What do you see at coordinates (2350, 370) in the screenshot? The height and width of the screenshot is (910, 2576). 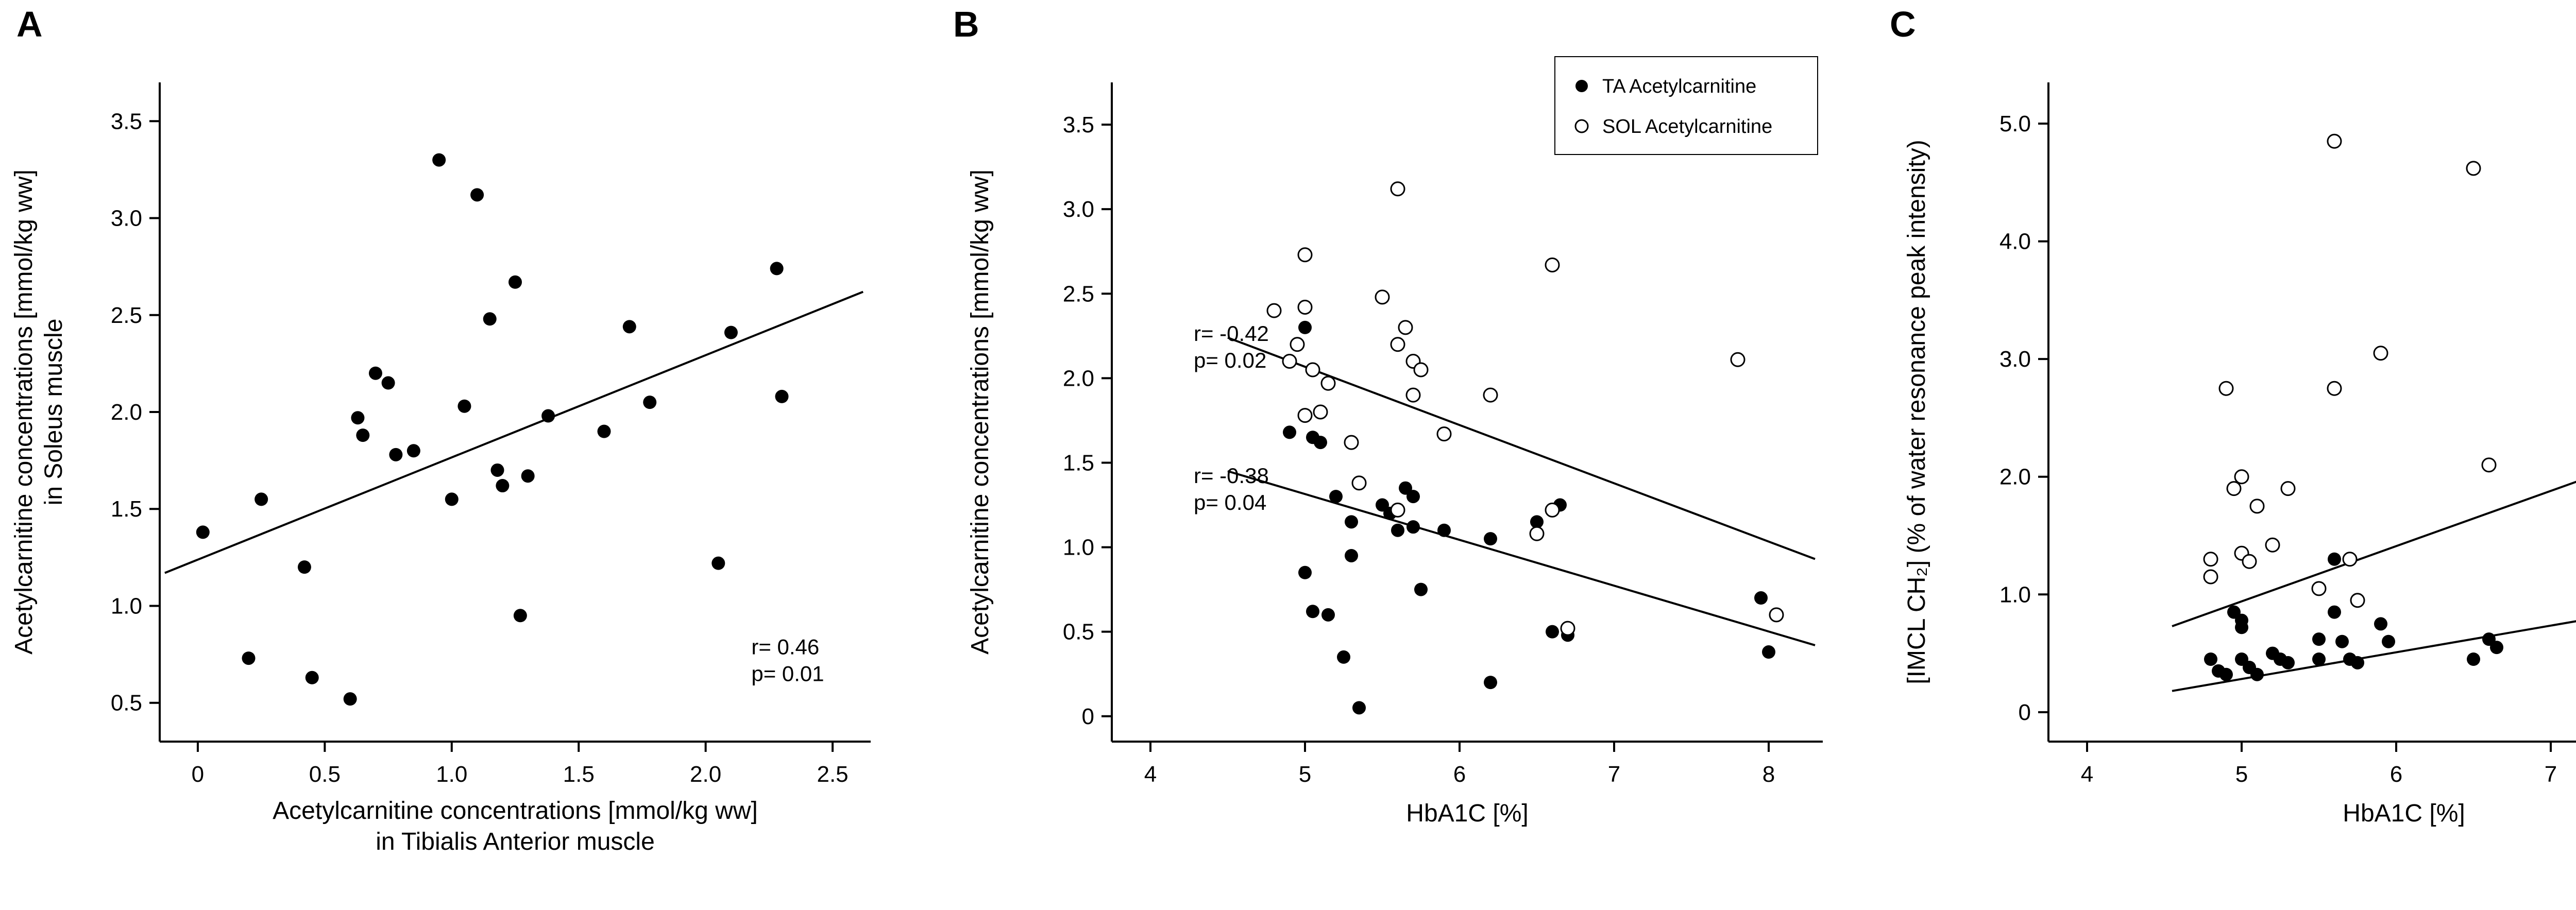 I see `series-sol-imcl` at bounding box center [2350, 370].